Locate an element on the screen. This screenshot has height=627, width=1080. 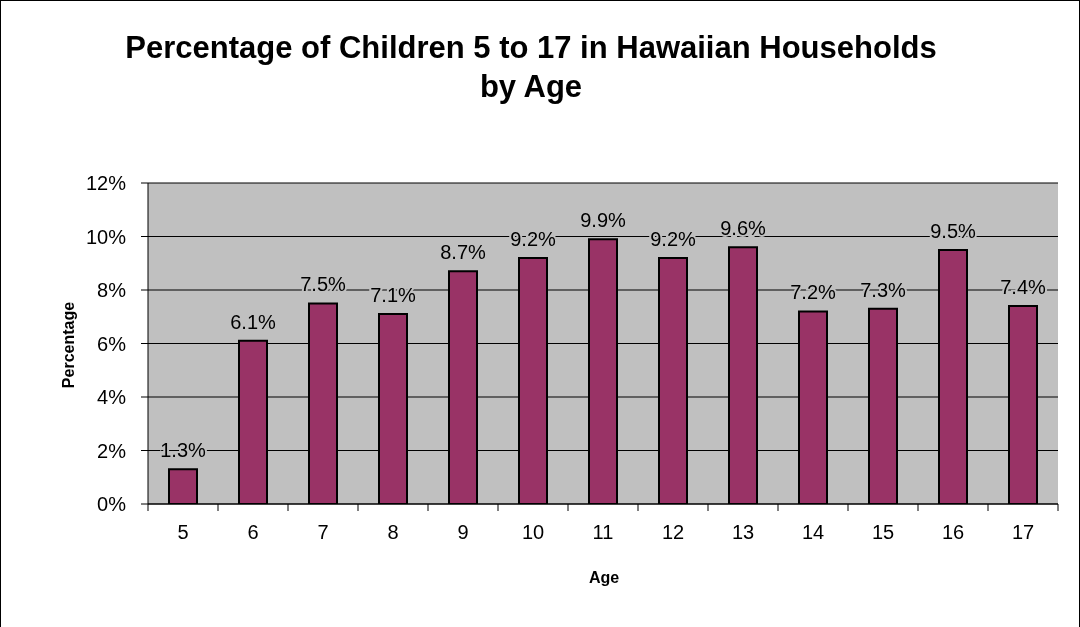
data-label: 7.5% is located at coordinates (323, 284).